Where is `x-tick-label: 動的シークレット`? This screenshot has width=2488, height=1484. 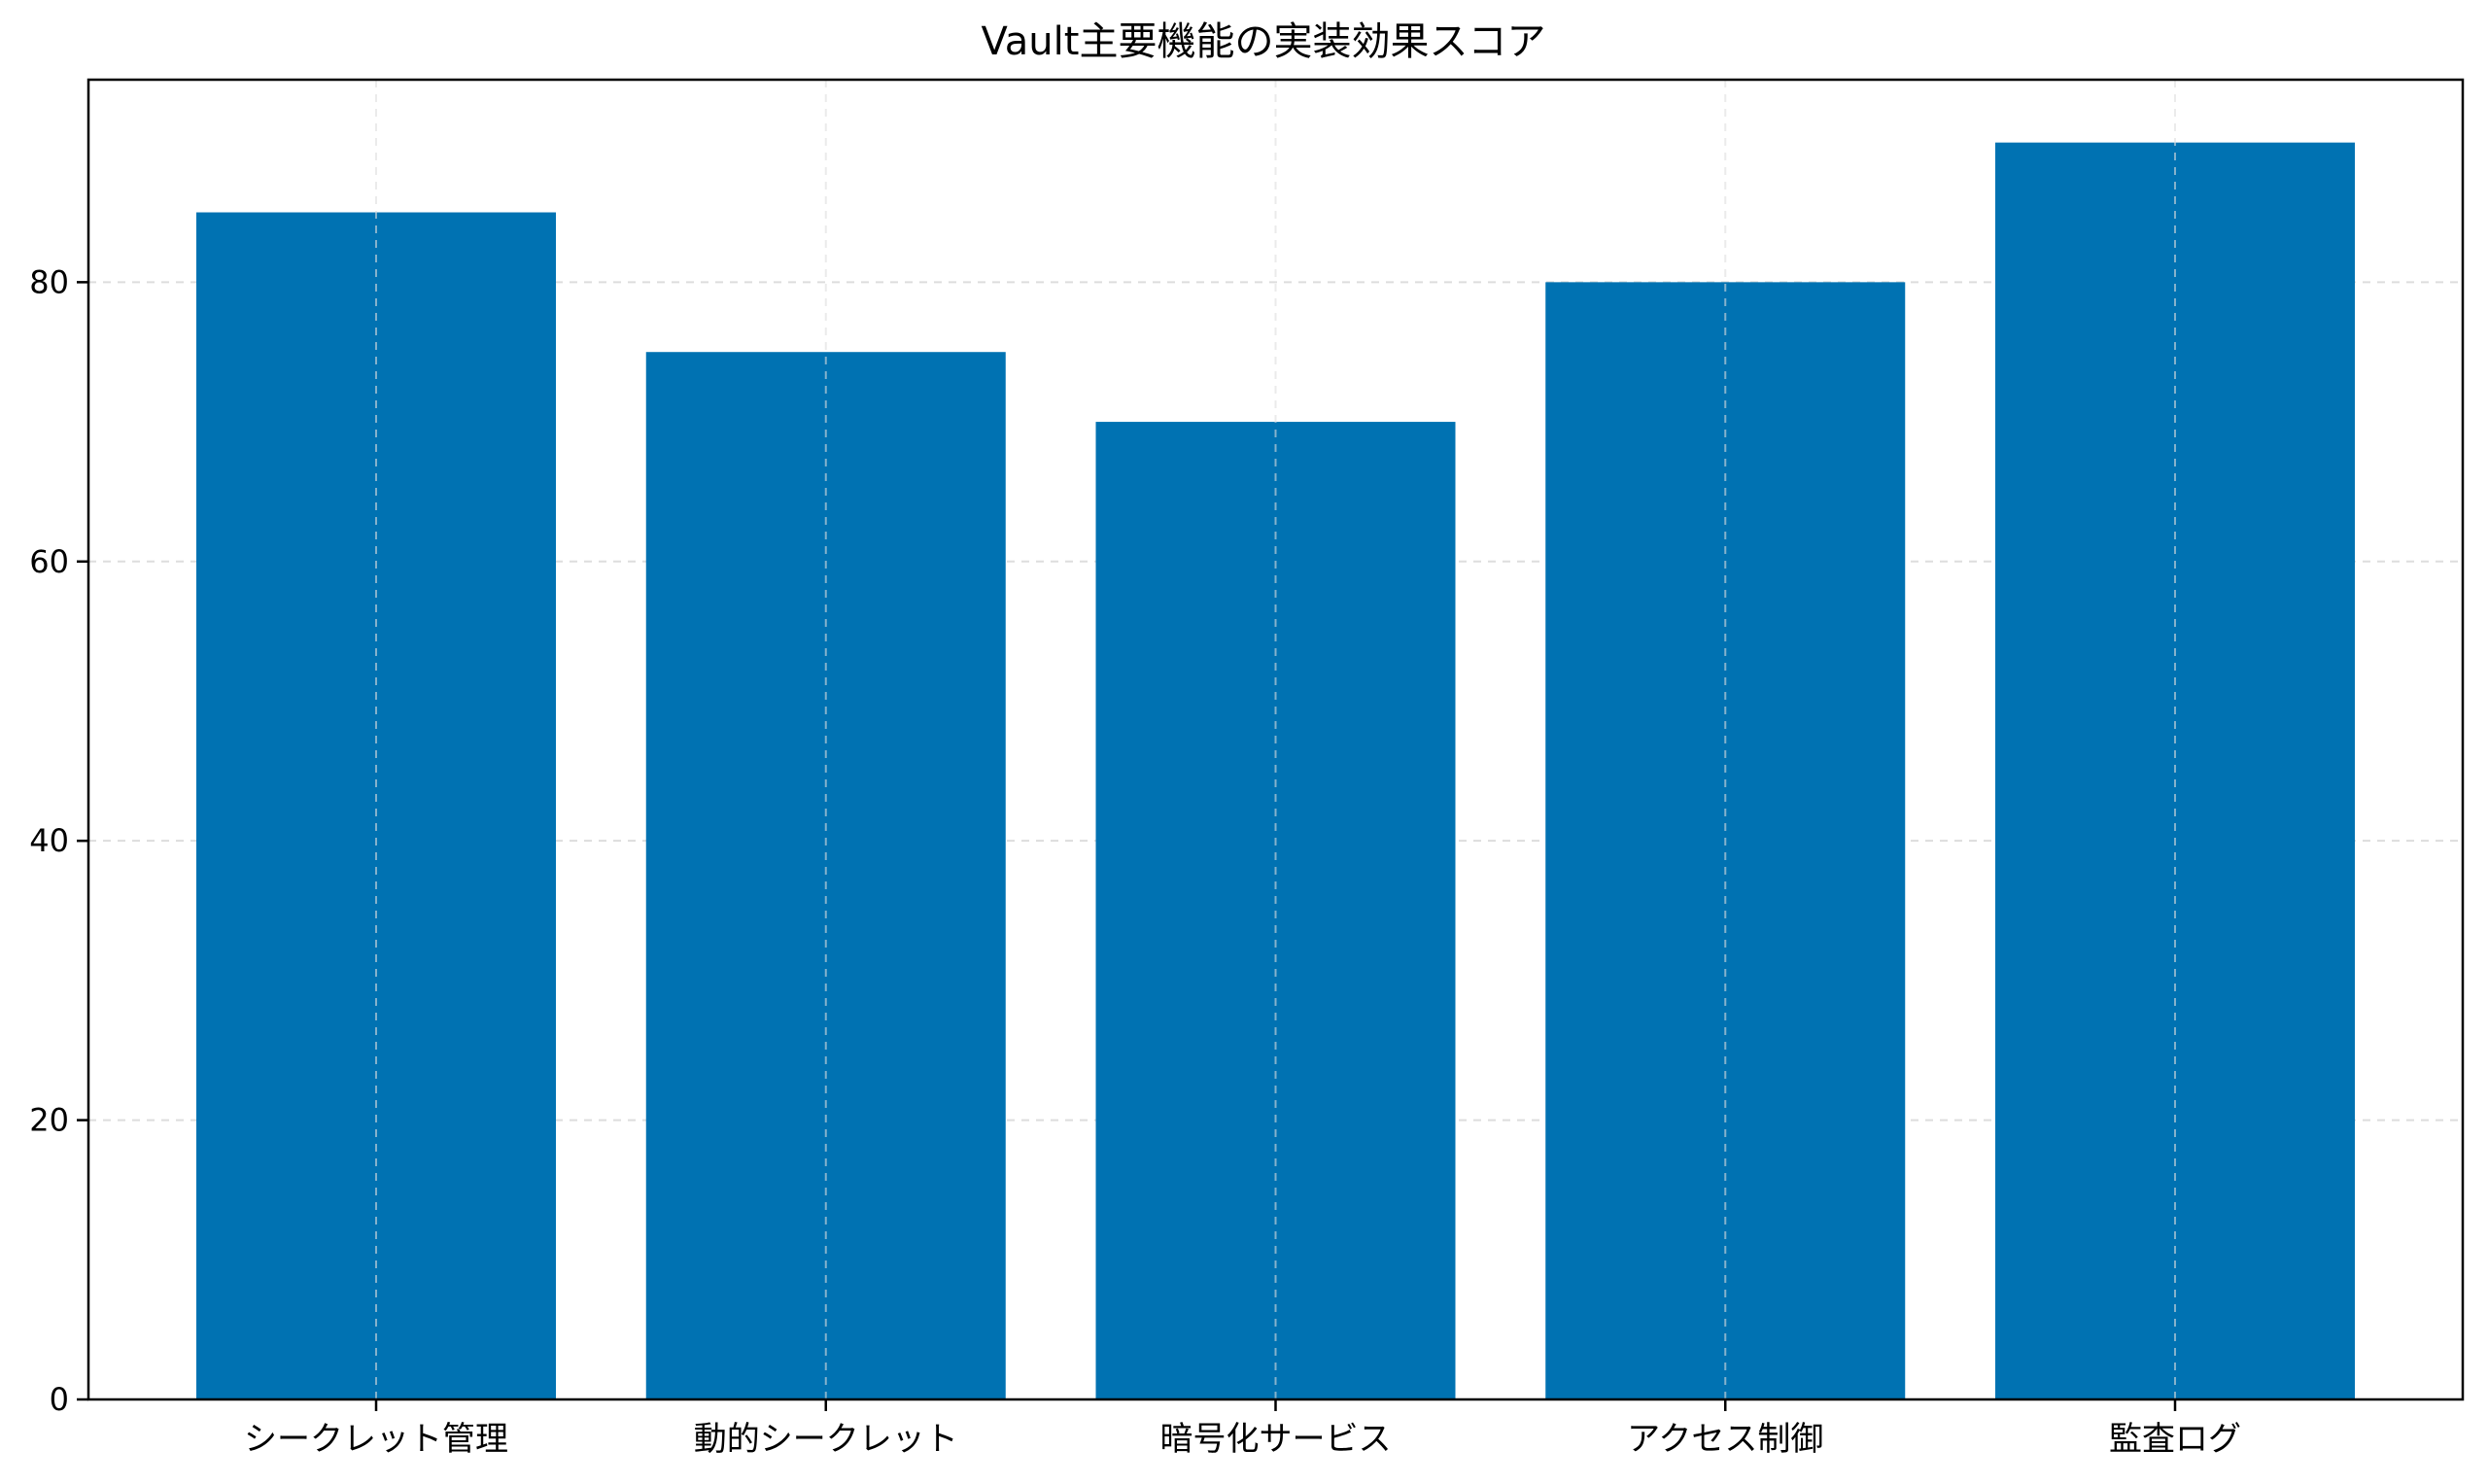 x-tick-label: 動的シークレット is located at coordinates (826, 1439).